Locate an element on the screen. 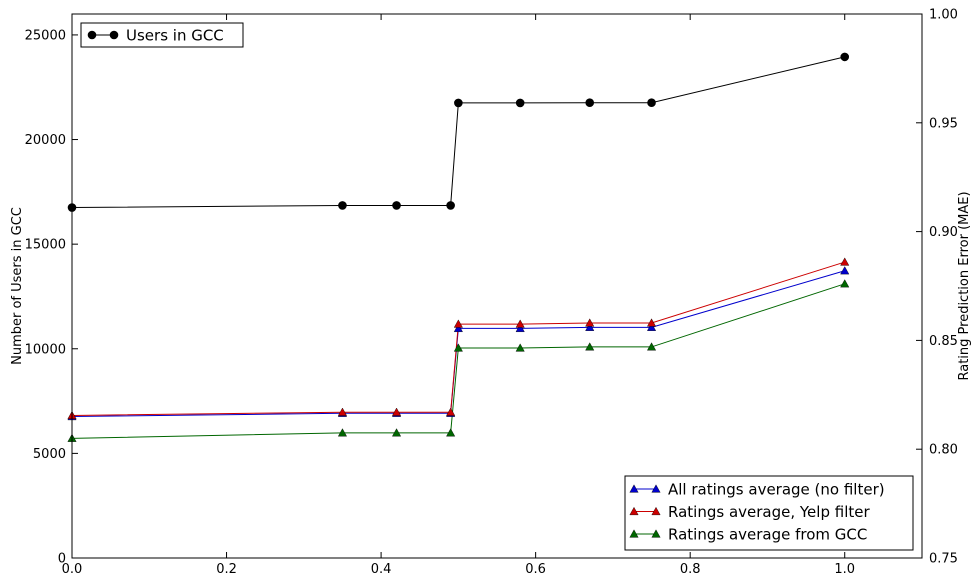 This screenshot has width=972, height=578. legend-marker-users-in-gcc-a is located at coordinates (92, 35).